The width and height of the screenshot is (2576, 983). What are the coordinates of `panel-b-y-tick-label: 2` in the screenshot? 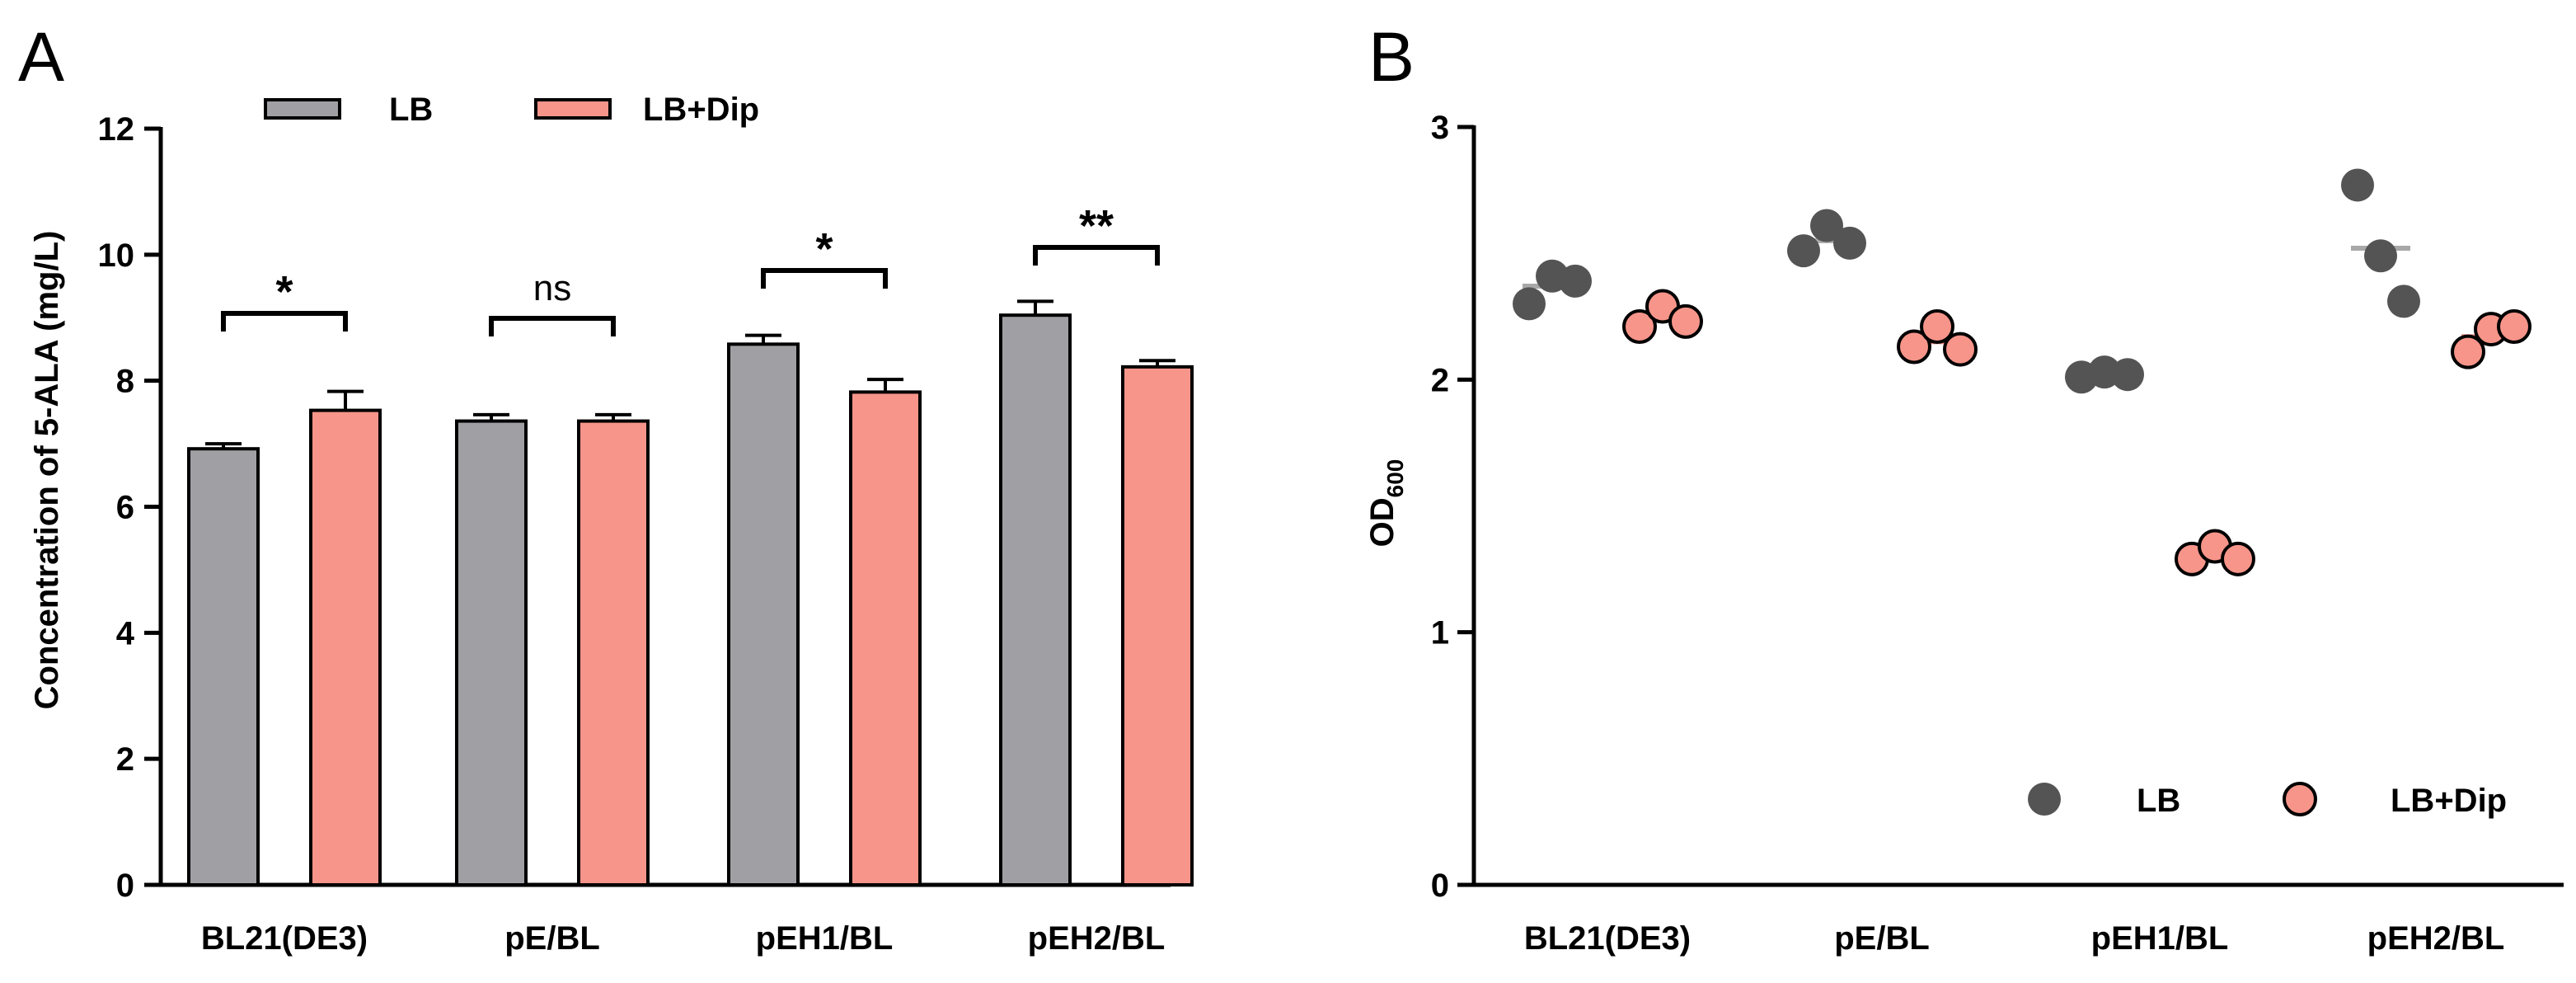 It's located at (1440, 380).